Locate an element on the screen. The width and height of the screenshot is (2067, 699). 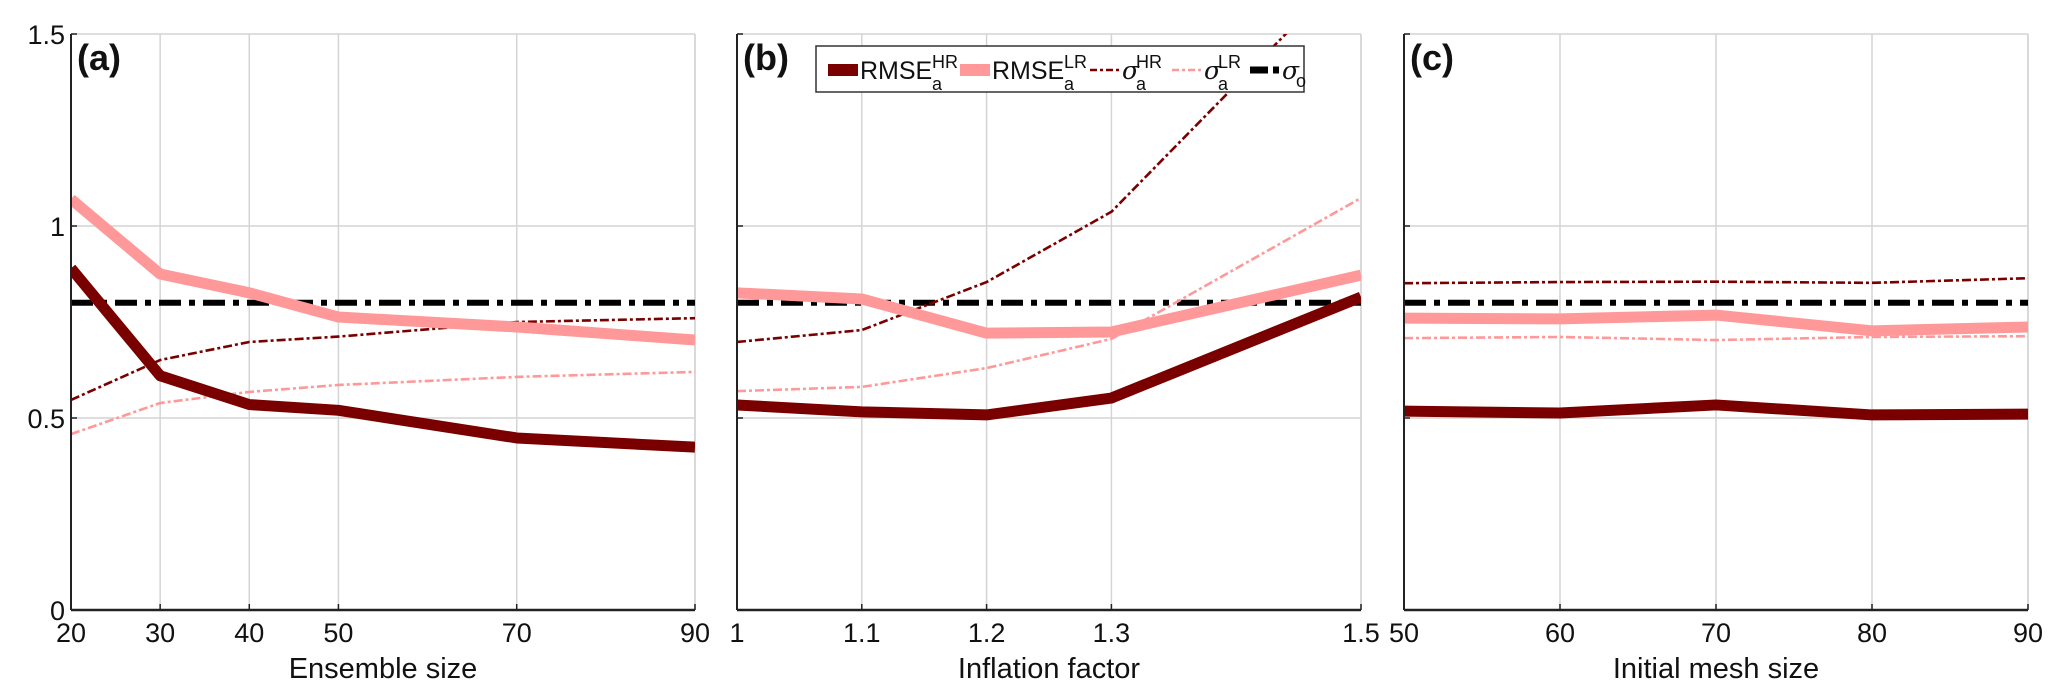
panel-label: (a) is located at coordinates (99, 57).